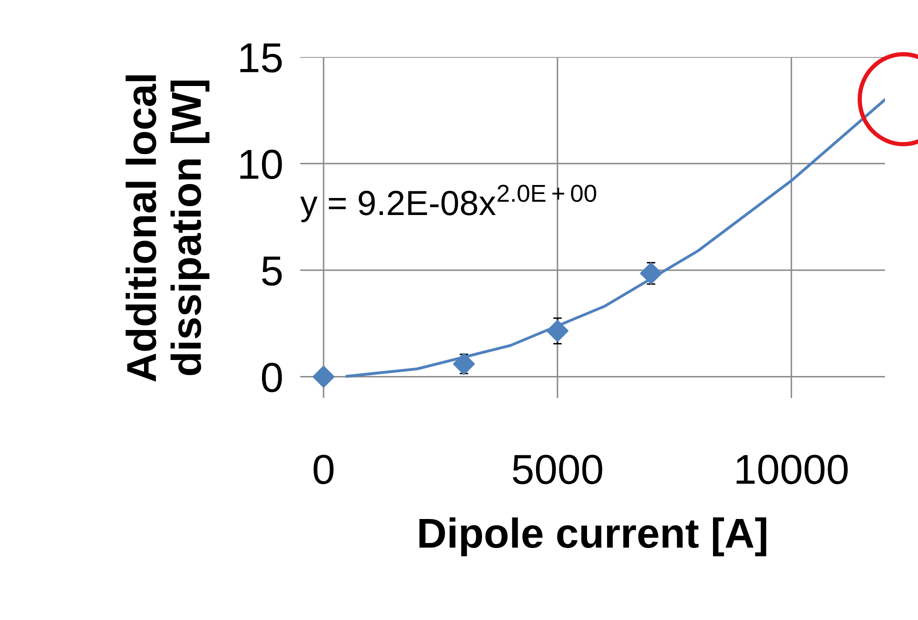  Describe the element at coordinates (272, 377) in the screenshot. I see `y-tick-label: 0` at that location.